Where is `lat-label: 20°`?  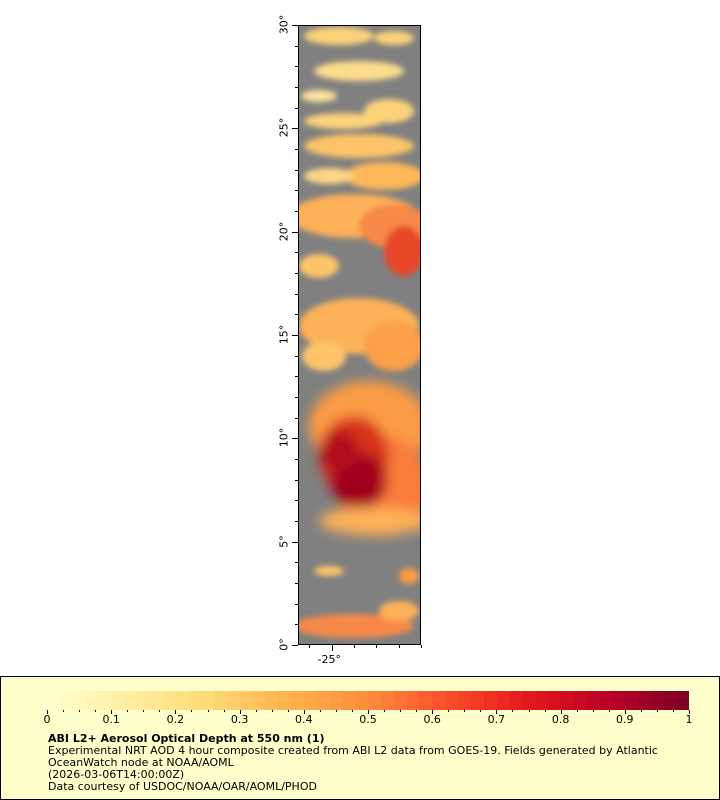
lat-label: 20° is located at coordinates (284, 231).